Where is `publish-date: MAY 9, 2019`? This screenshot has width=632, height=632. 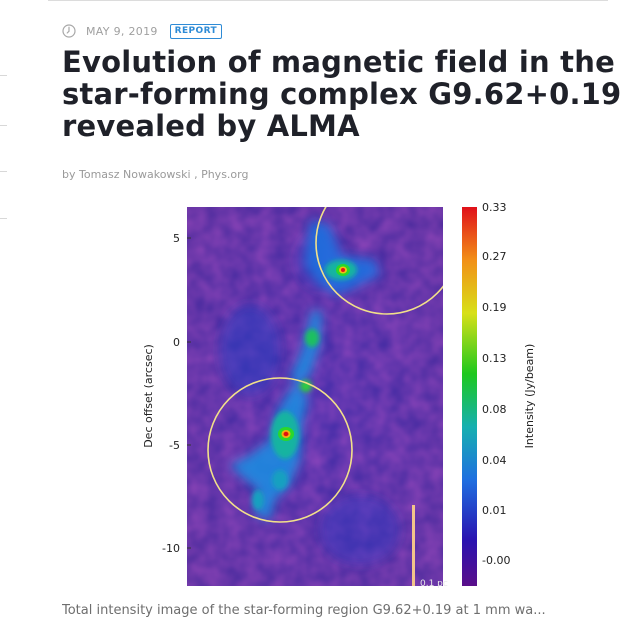
publish-date: MAY 9, 2019 is located at coordinates (122, 31).